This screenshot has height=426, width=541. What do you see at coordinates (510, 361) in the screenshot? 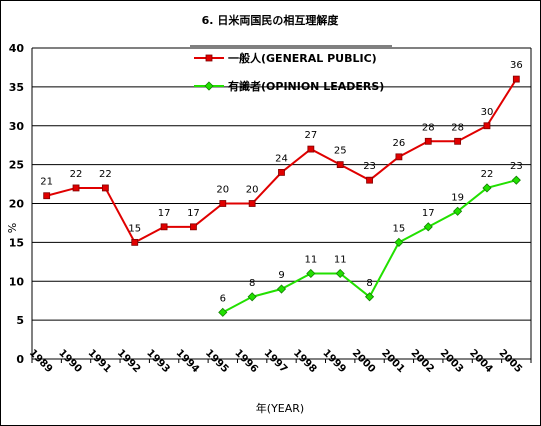
I see `x-tick-label: 2005` at bounding box center [510, 361].